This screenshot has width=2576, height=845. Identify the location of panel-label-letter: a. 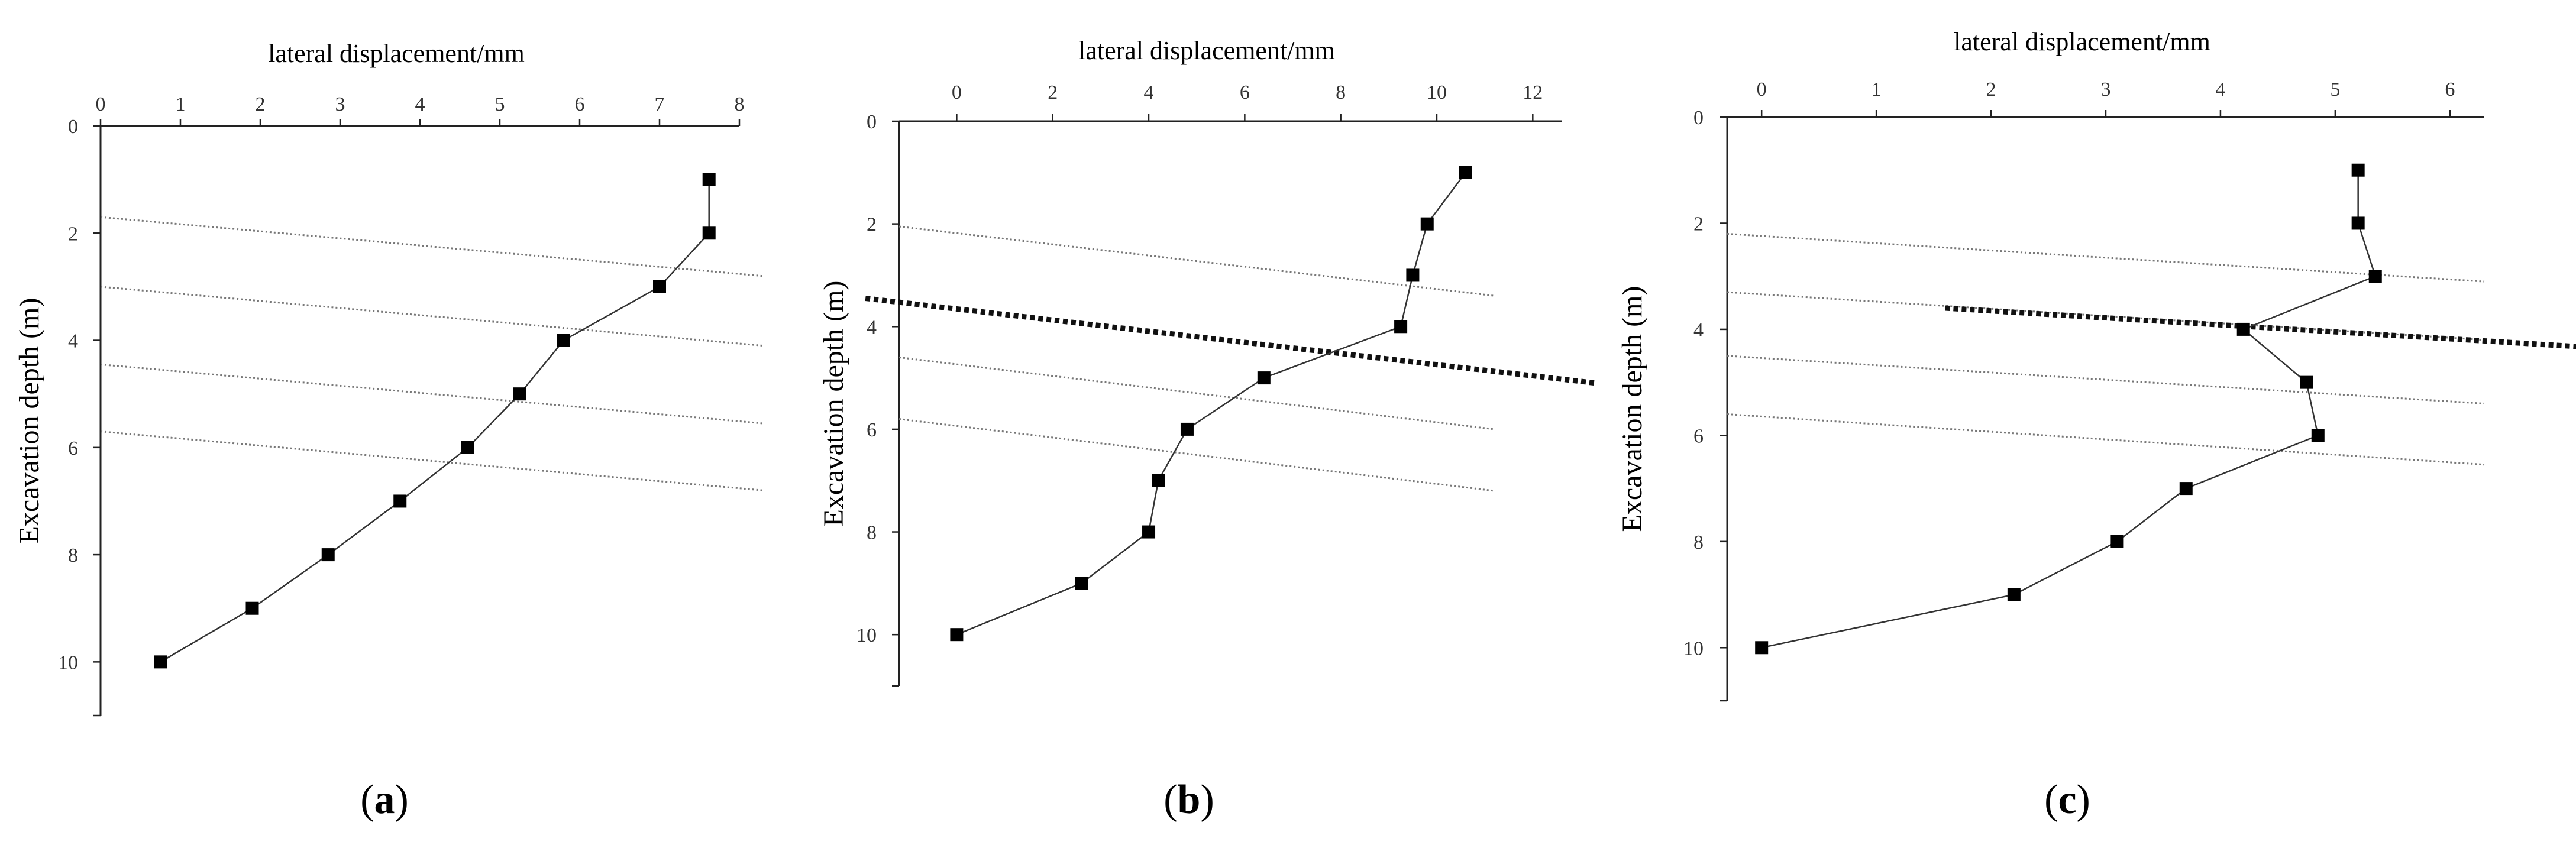
(384, 800).